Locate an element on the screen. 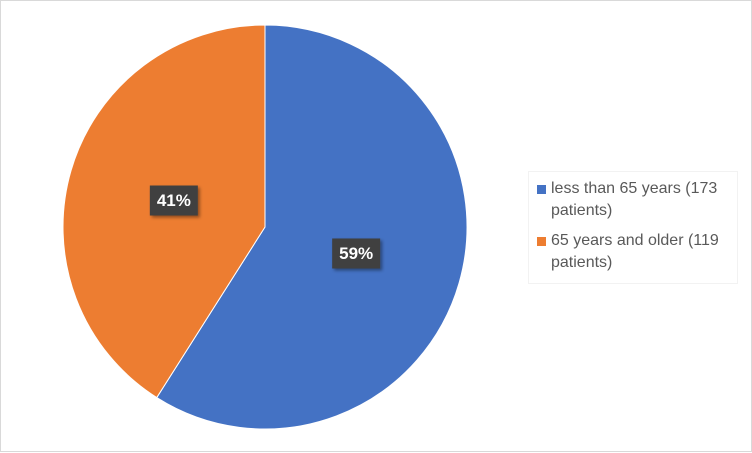  legend-item: less than 65 years (173 patients) is located at coordinates (633, 200).